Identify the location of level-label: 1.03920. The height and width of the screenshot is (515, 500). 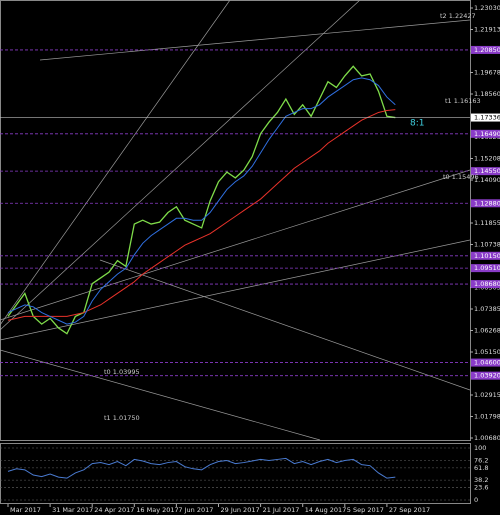
(487, 376).